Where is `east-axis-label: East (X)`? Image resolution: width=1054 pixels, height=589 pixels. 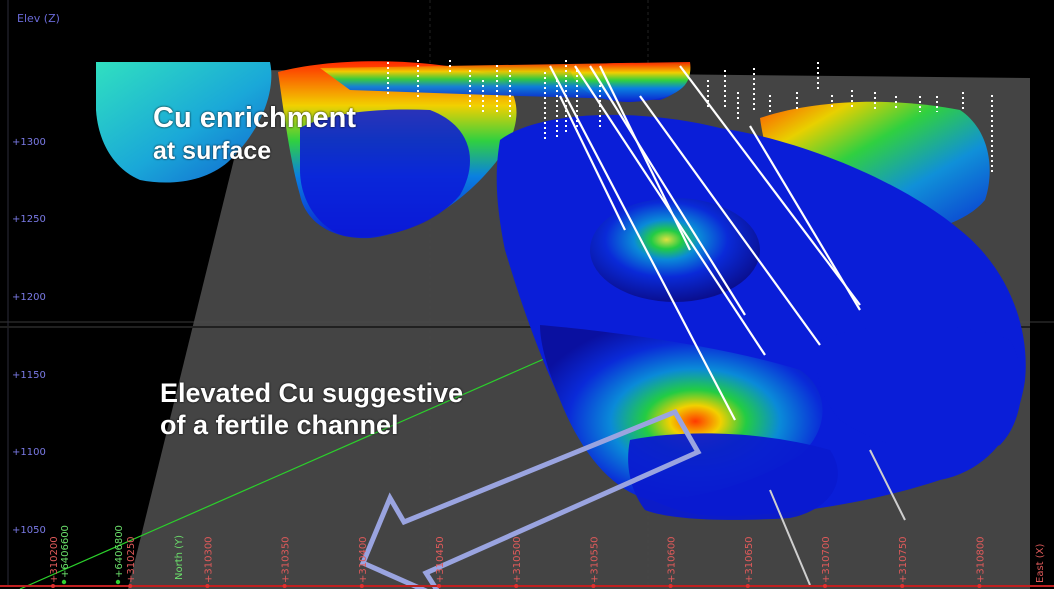
east-axis-label: East (X) is located at coordinates (1040, 563).